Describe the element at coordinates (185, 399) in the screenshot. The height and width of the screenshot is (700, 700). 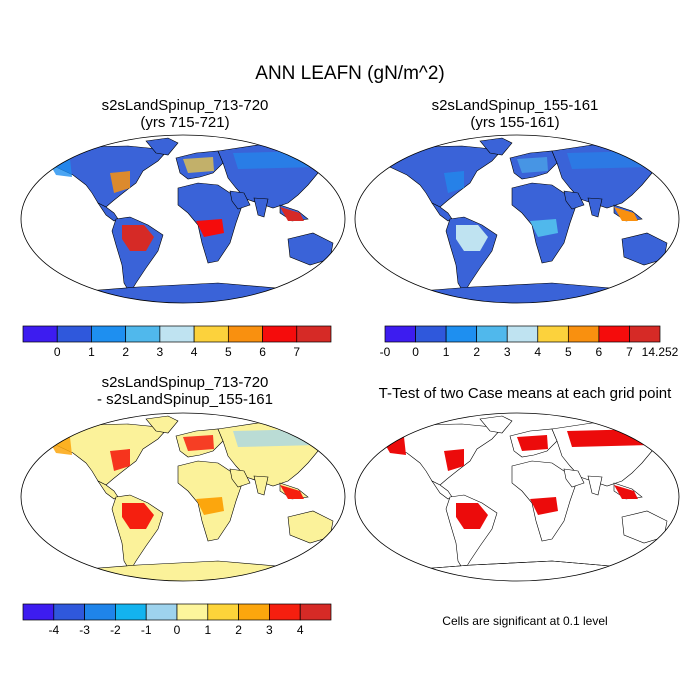
I see `panel-diff-title-line2: - s2sLandSpinup_155-161` at that location.